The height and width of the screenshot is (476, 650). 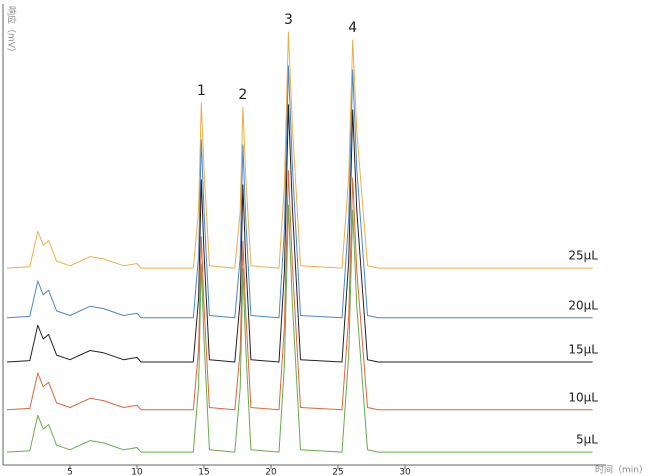 What do you see at coordinates (288, 20) in the screenshot?
I see `peak-label: 3` at bounding box center [288, 20].